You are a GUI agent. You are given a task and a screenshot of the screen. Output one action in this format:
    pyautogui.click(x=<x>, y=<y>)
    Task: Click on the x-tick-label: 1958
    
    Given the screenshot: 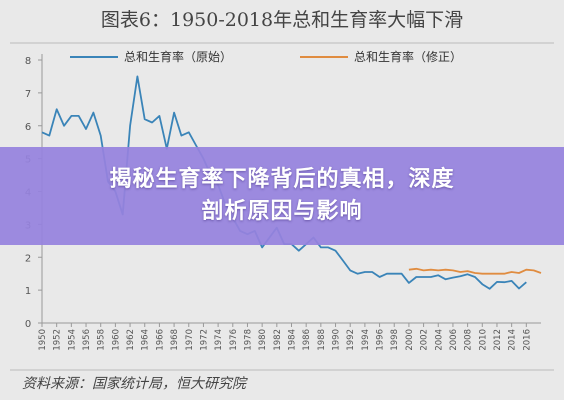 What is the action you would take?
    pyautogui.click(x=102, y=340)
    